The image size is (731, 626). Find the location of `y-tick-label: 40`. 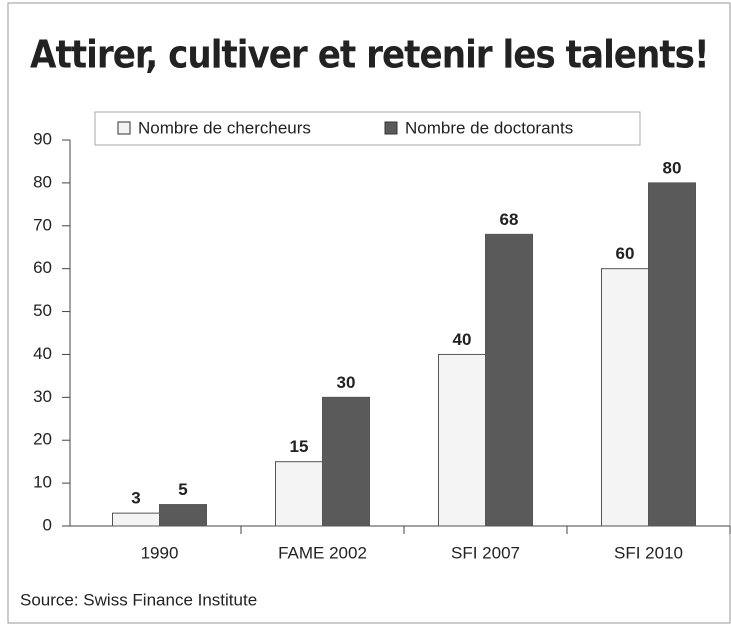

y-tick-label: 40 is located at coordinates (42, 353).